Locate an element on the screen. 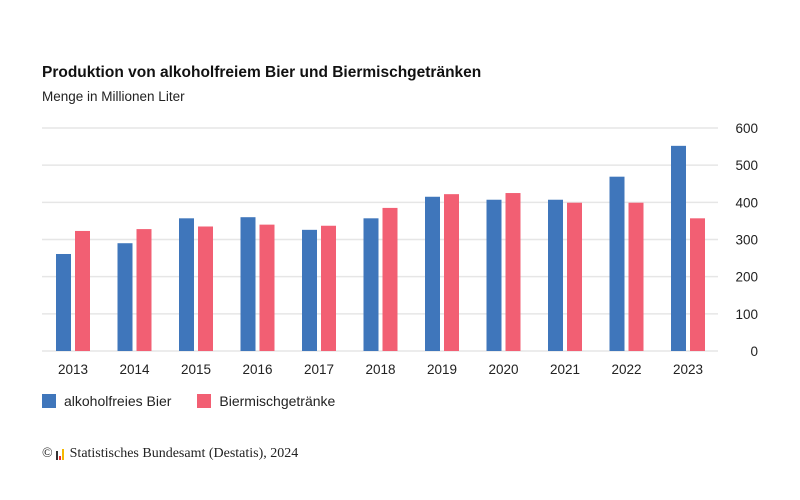  bar-biermischgetraenke-2013 is located at coordinates (82, 290).